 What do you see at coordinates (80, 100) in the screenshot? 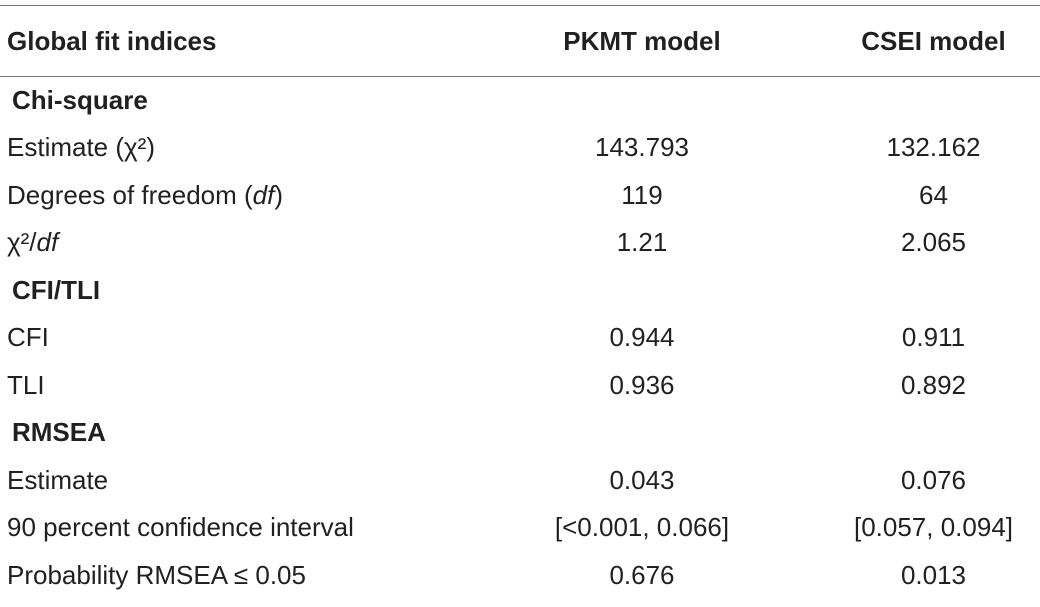
I see `section-title: Chi-square` at bounding box center [80, 100].